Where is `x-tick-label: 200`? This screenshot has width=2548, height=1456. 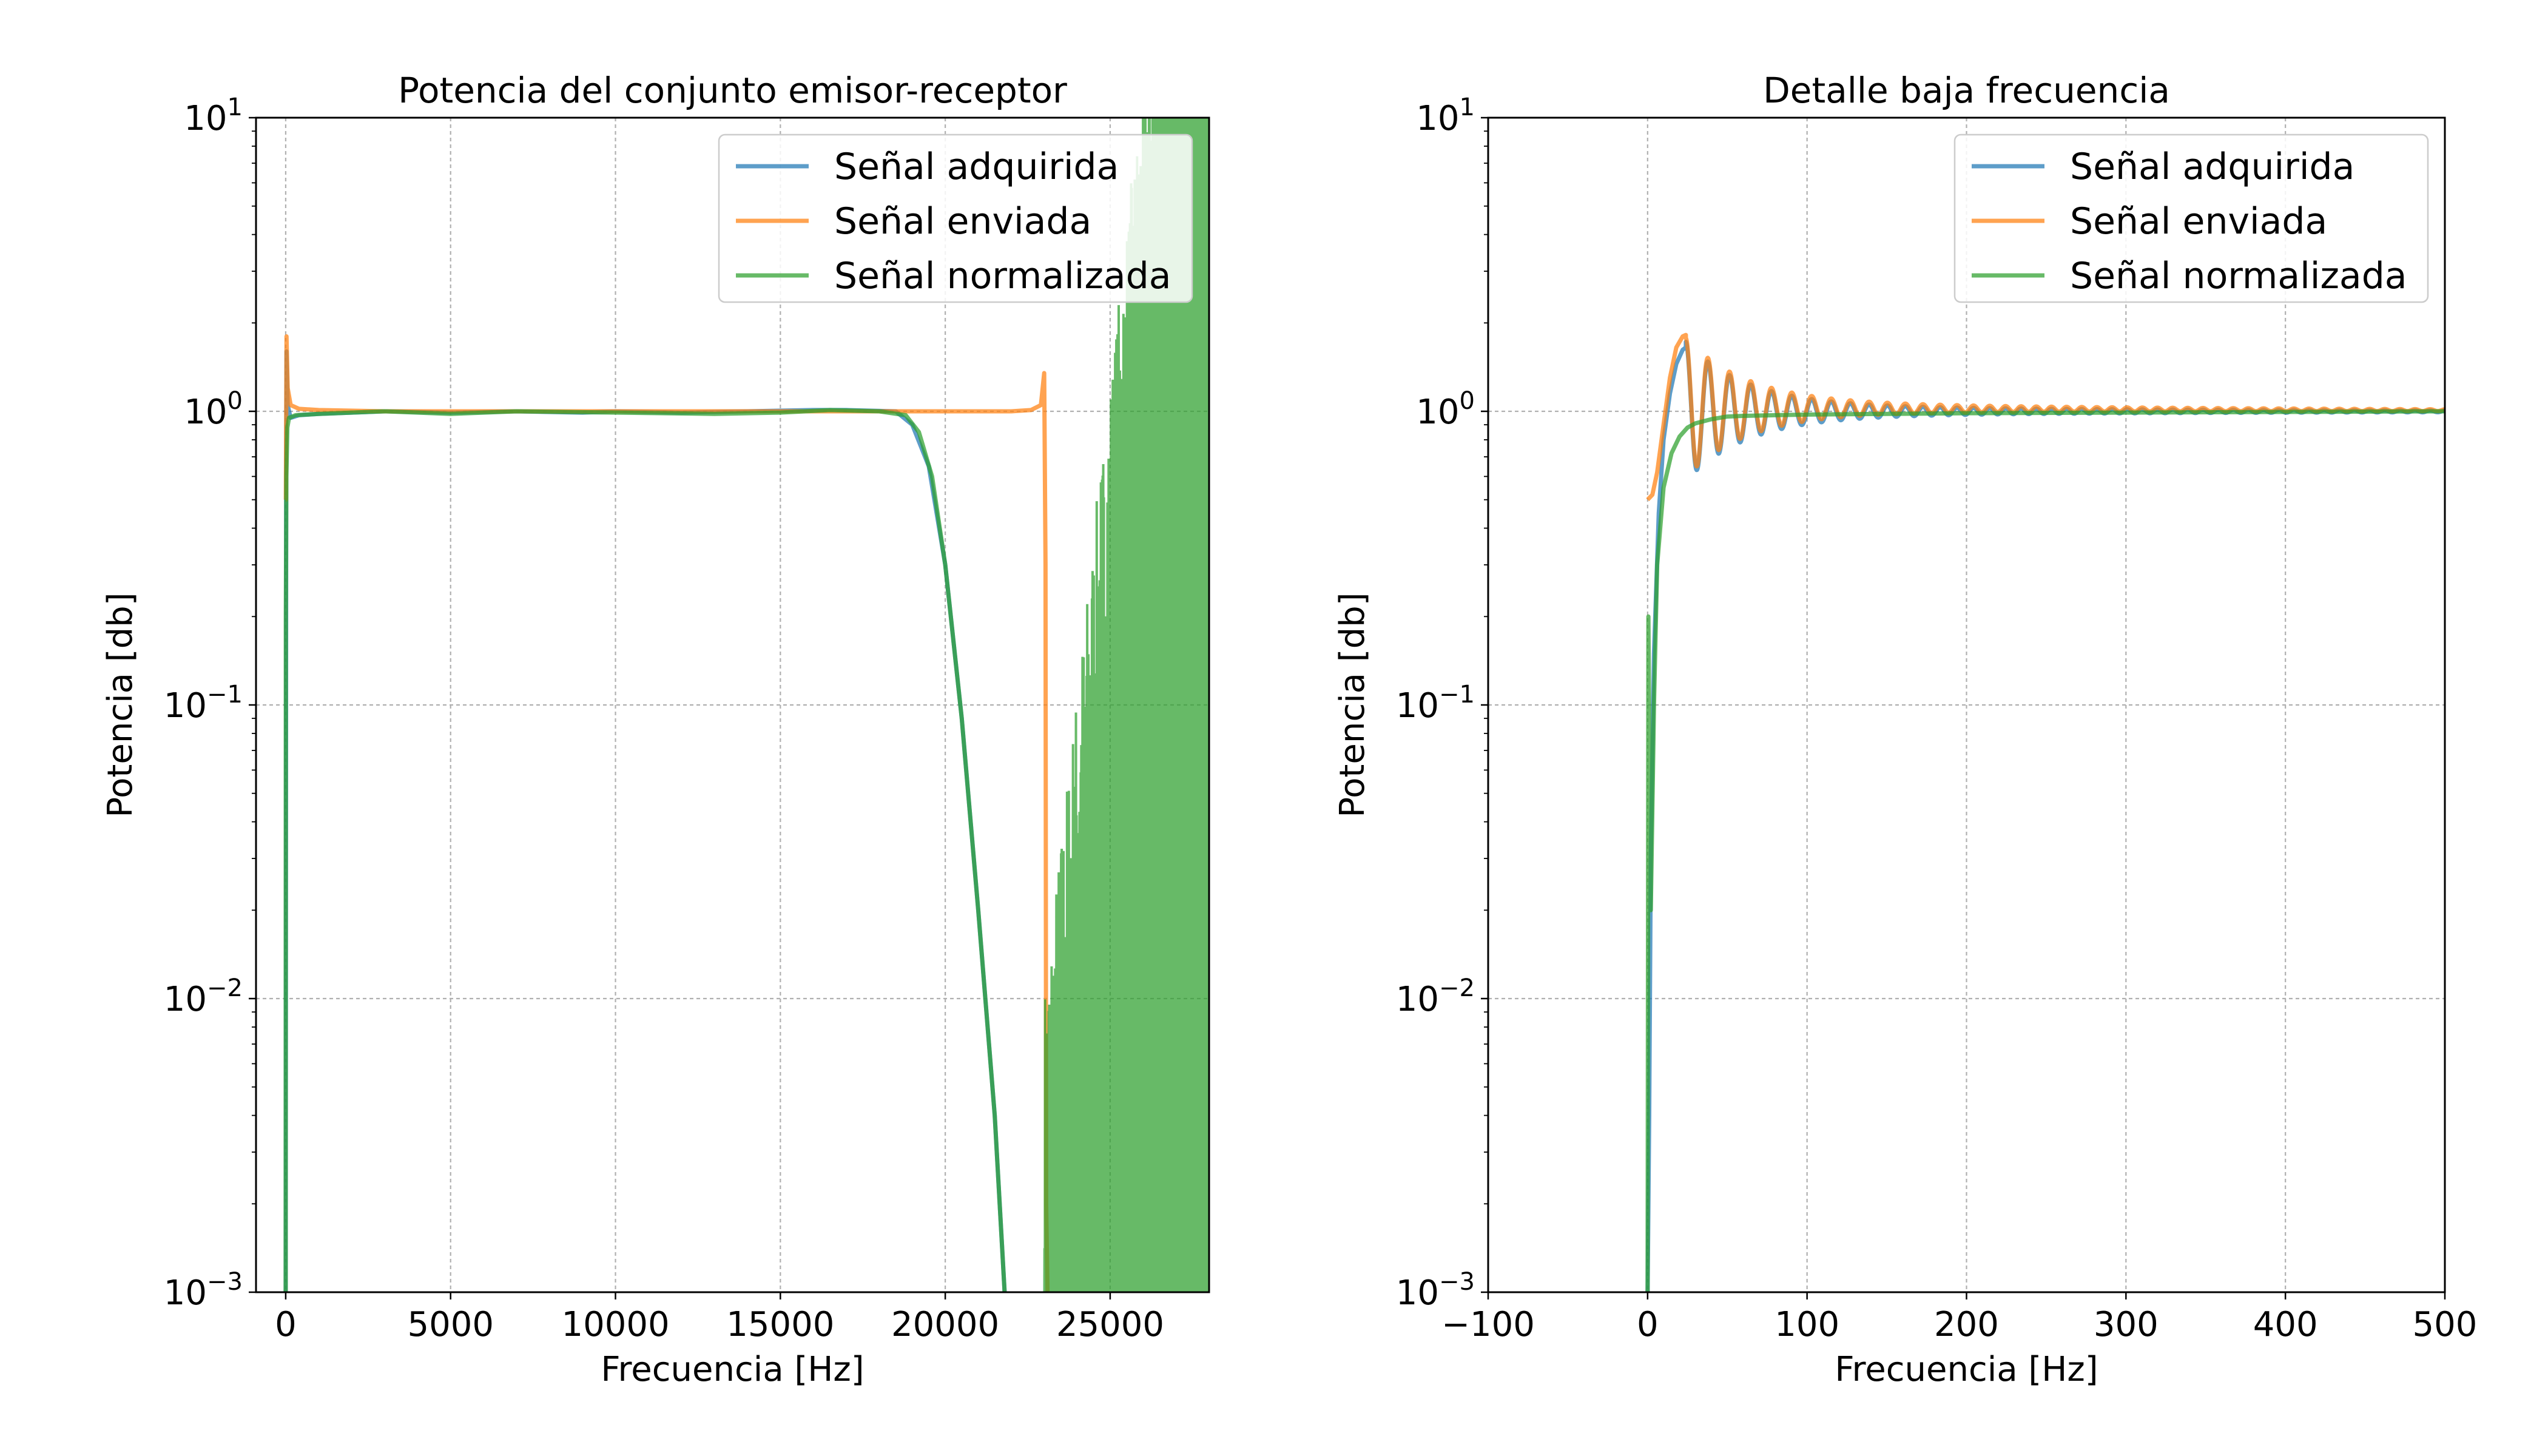 x-tick-label: 200 is located at coordinates (1966, 1324).